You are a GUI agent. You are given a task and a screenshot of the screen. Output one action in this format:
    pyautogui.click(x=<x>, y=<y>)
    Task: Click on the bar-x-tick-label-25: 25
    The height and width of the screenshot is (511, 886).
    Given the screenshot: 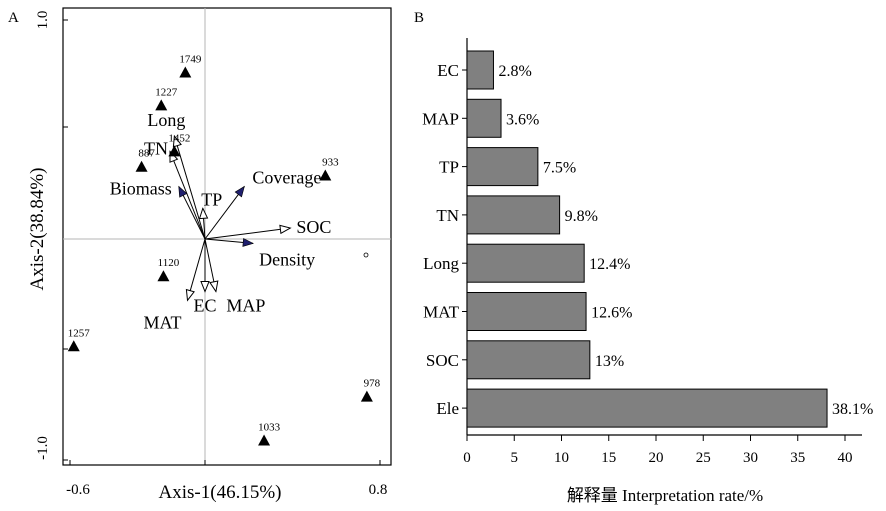 What is the action you would take?
    pyautogui.click(x=703, y=458)
    